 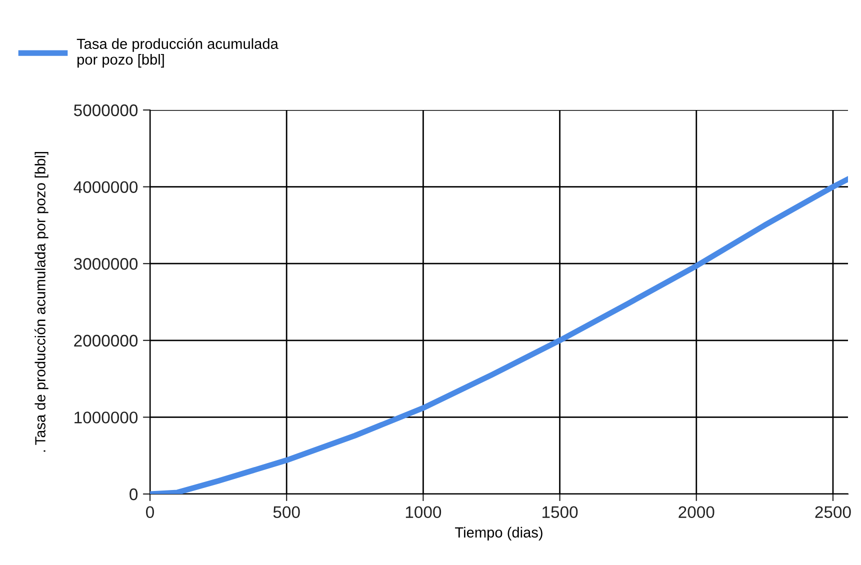 I want to click on y-tick-label: 5000000, so click(x=106, y=110).